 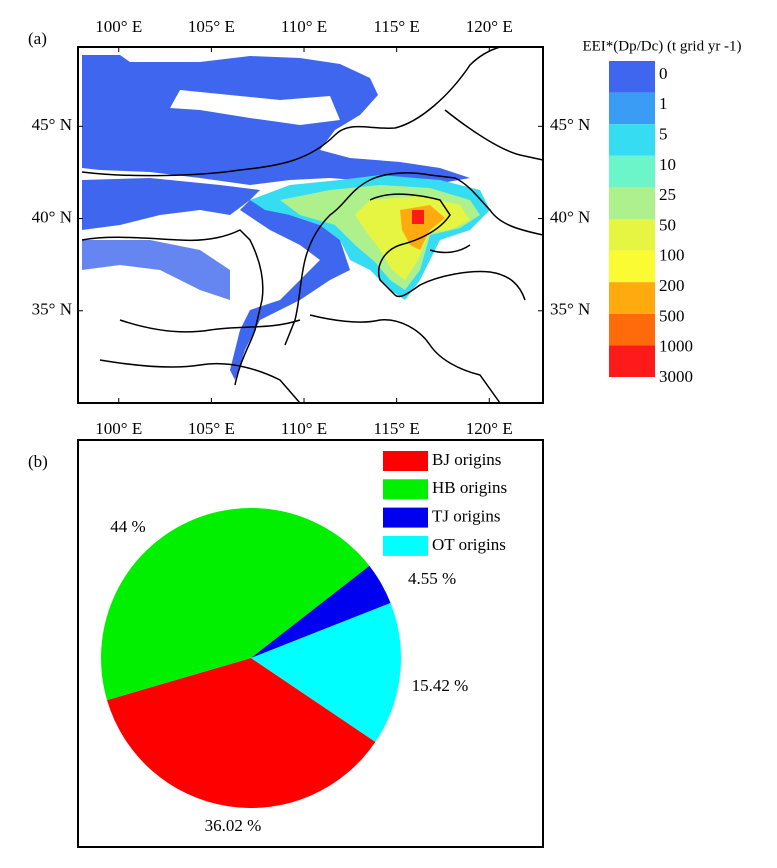 What do you see at coordinates (469, 544) in the screenshot?
I see `legend-label: OT origins` at bounding box center [469, 544].